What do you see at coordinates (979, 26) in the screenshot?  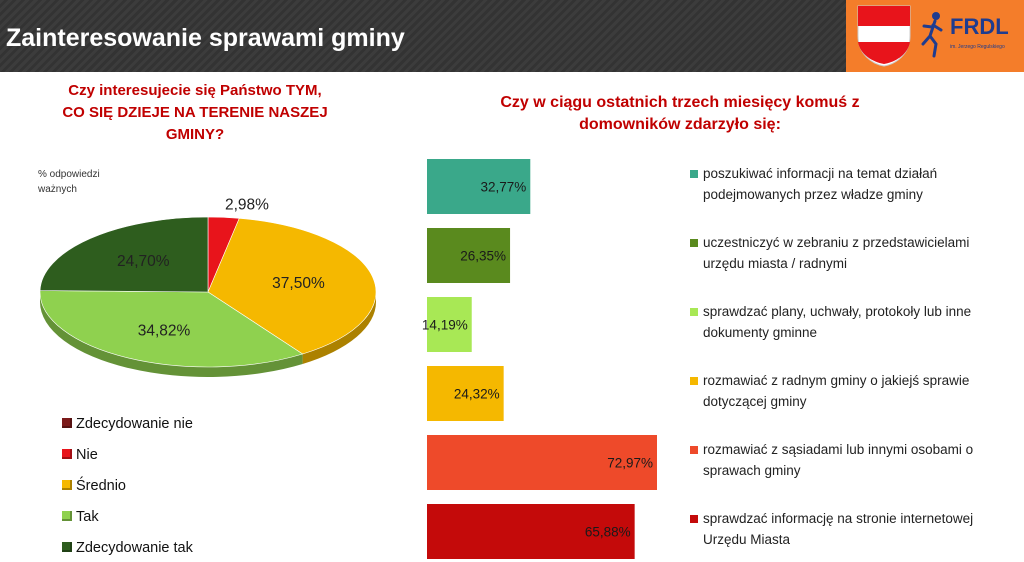 I see `logo-text: FRDL` at bounding box center [979, 26].